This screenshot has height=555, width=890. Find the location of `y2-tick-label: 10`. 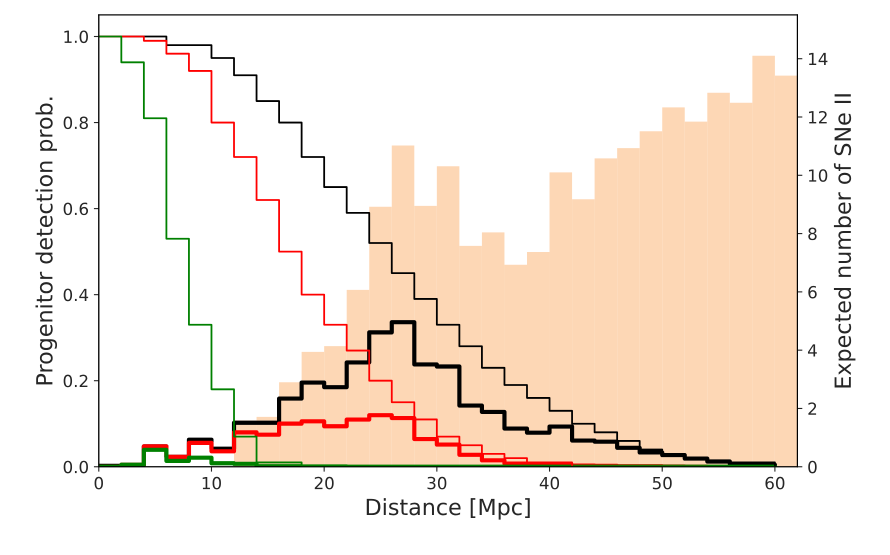

y2-tick-label: 10 is located at coordinates (818, 175).